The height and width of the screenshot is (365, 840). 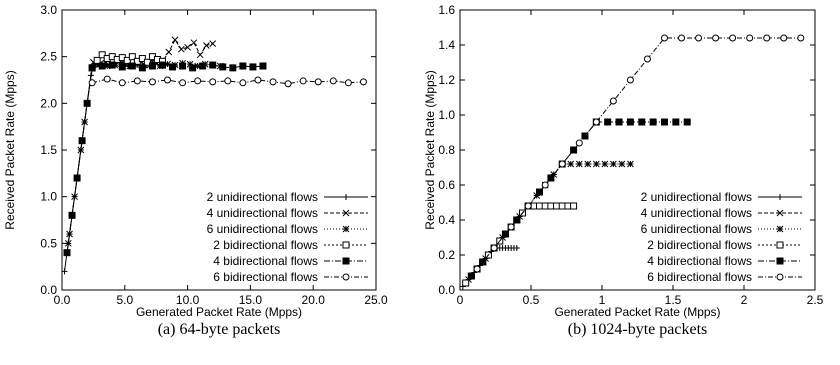 I want to click on legend-label: 6 bidirectional flows, so click(x=265, y=277).